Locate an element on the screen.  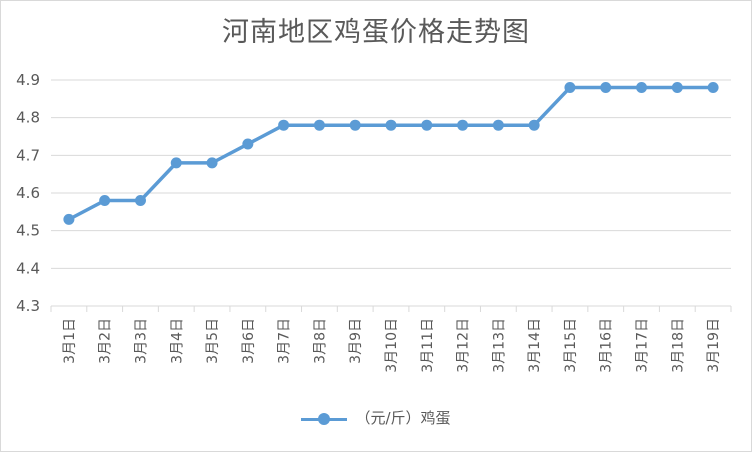
y-tick-label: 4.6 is located at coordinates (28, 193).